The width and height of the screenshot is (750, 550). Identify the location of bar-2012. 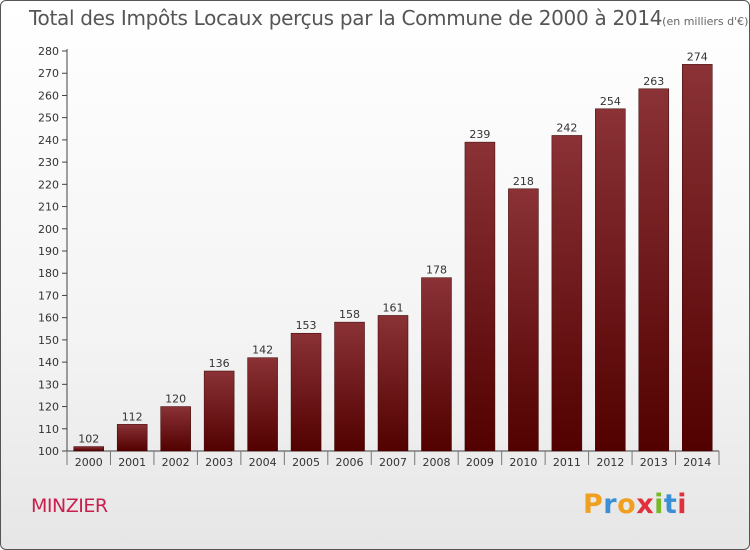
(610, 280).